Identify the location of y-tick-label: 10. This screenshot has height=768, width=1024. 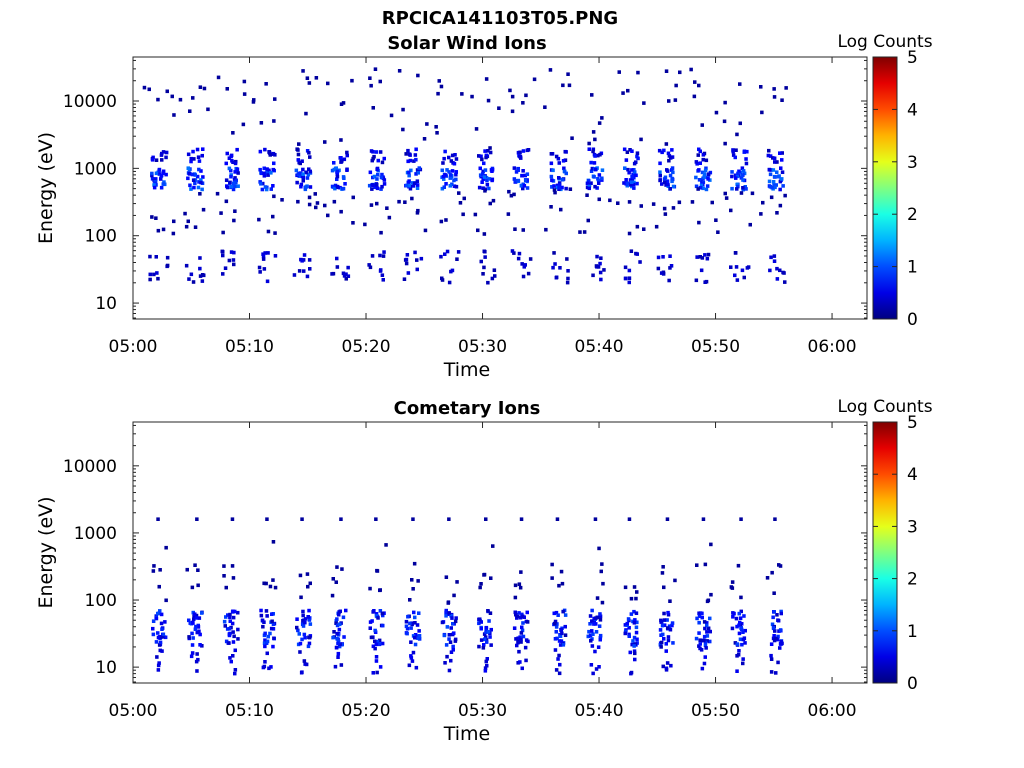
(106, 668).